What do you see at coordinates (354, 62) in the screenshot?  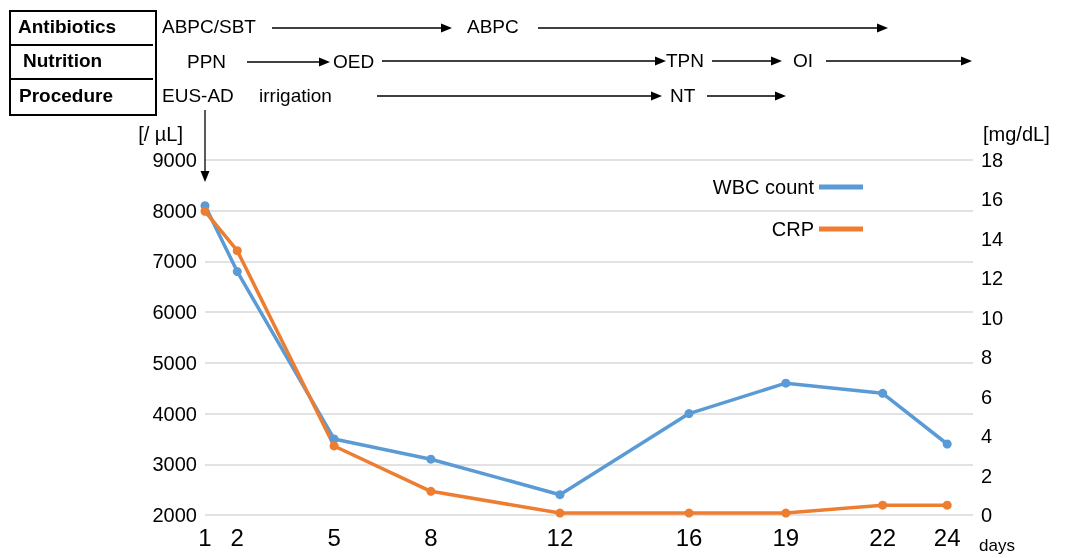 I see `text: OED` at bounding box center [354, 62].